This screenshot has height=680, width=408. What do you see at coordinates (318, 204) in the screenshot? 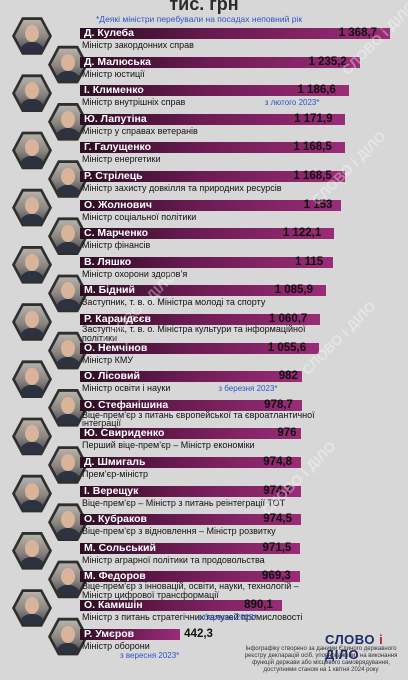
I see `value-label: 1 153` at bounding box center [318, 204].